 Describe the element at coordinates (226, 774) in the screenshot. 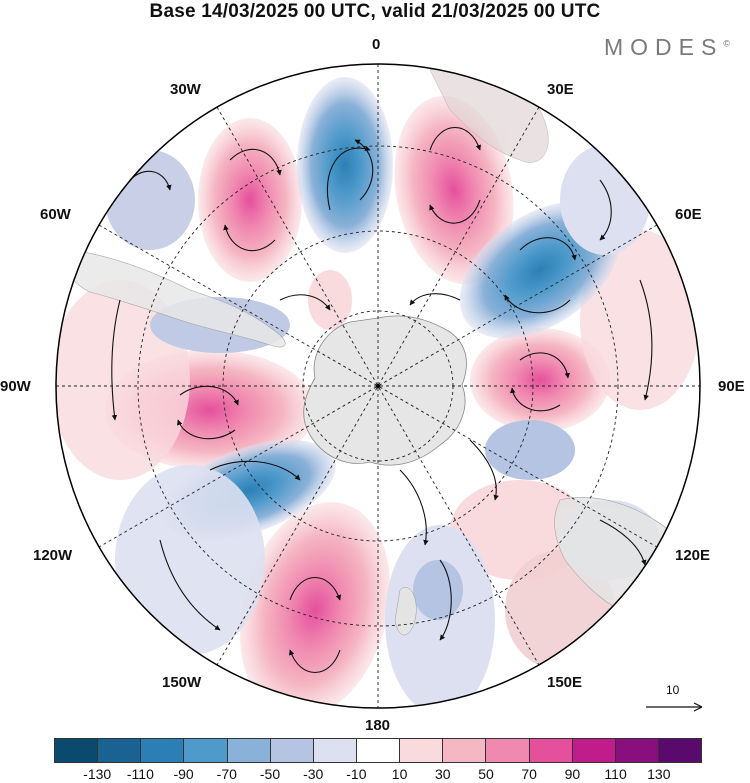

I see `colorbar-tick-label: -70` at that location.